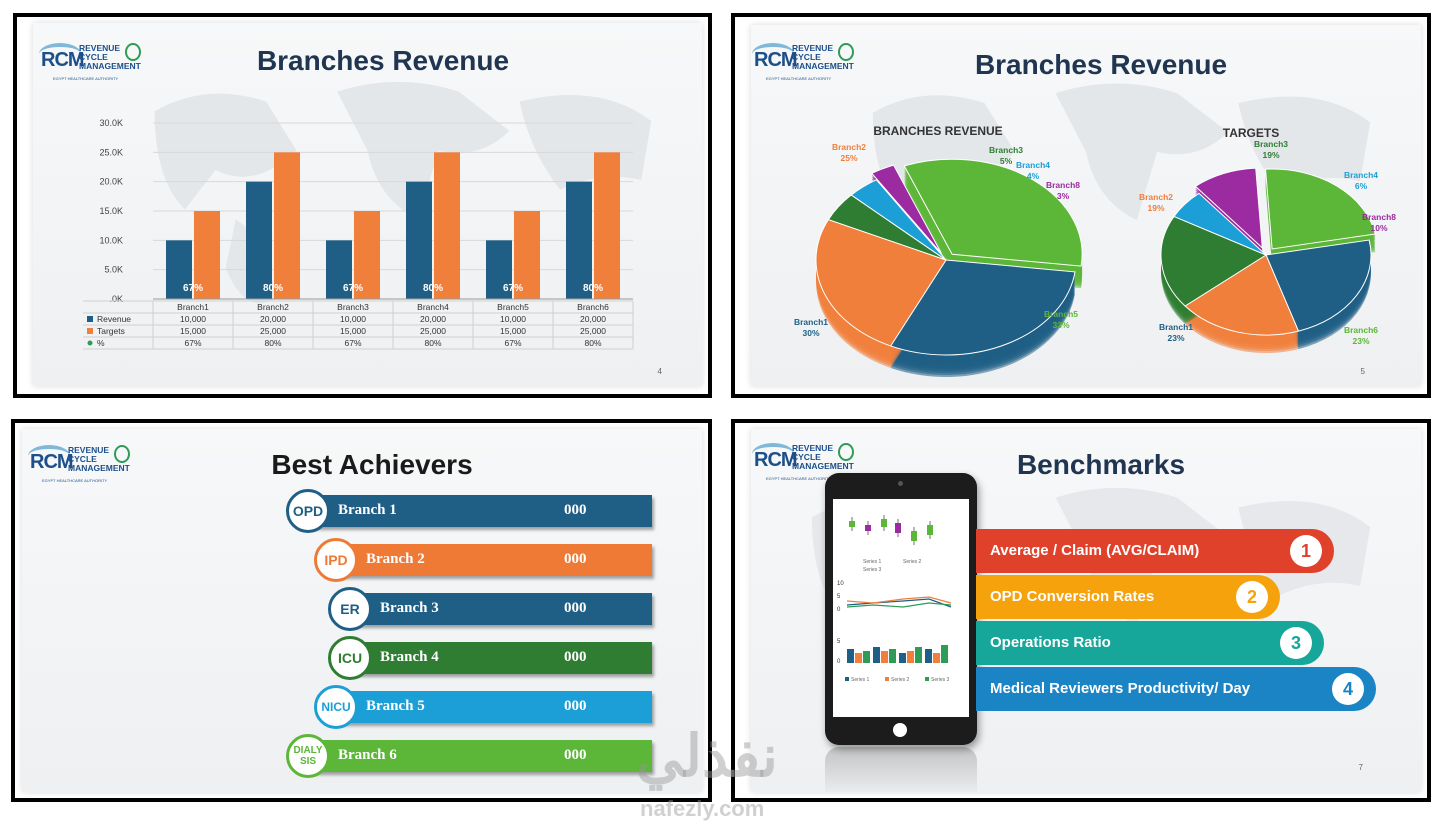  I want to click on tablet-home-button, so click(900, 730).